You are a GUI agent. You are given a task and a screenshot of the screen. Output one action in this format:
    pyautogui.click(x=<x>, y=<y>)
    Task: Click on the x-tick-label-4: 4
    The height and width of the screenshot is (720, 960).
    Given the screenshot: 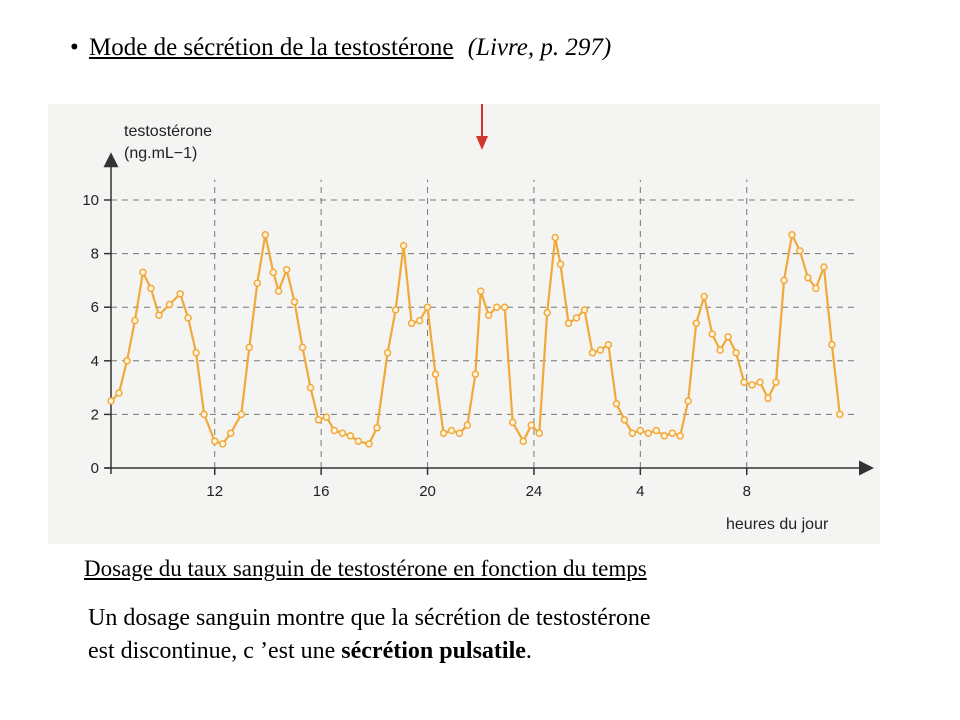 What is the action you would take?
    pyautogui.click(x=640, y=491)
    